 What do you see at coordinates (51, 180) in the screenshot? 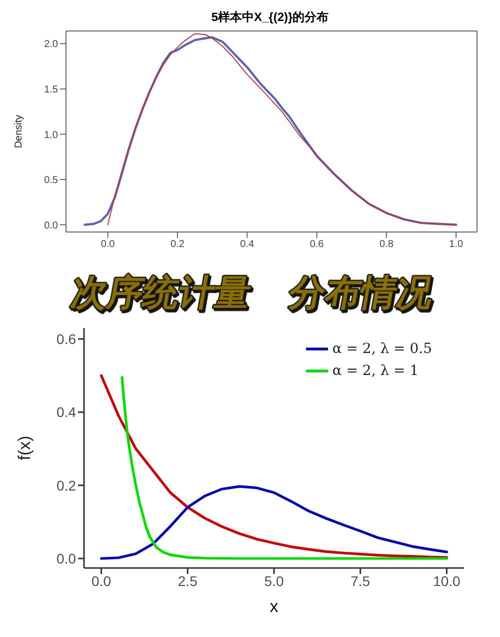
I see `y-tick-label: 0.5` at bounding box center [51, 180].